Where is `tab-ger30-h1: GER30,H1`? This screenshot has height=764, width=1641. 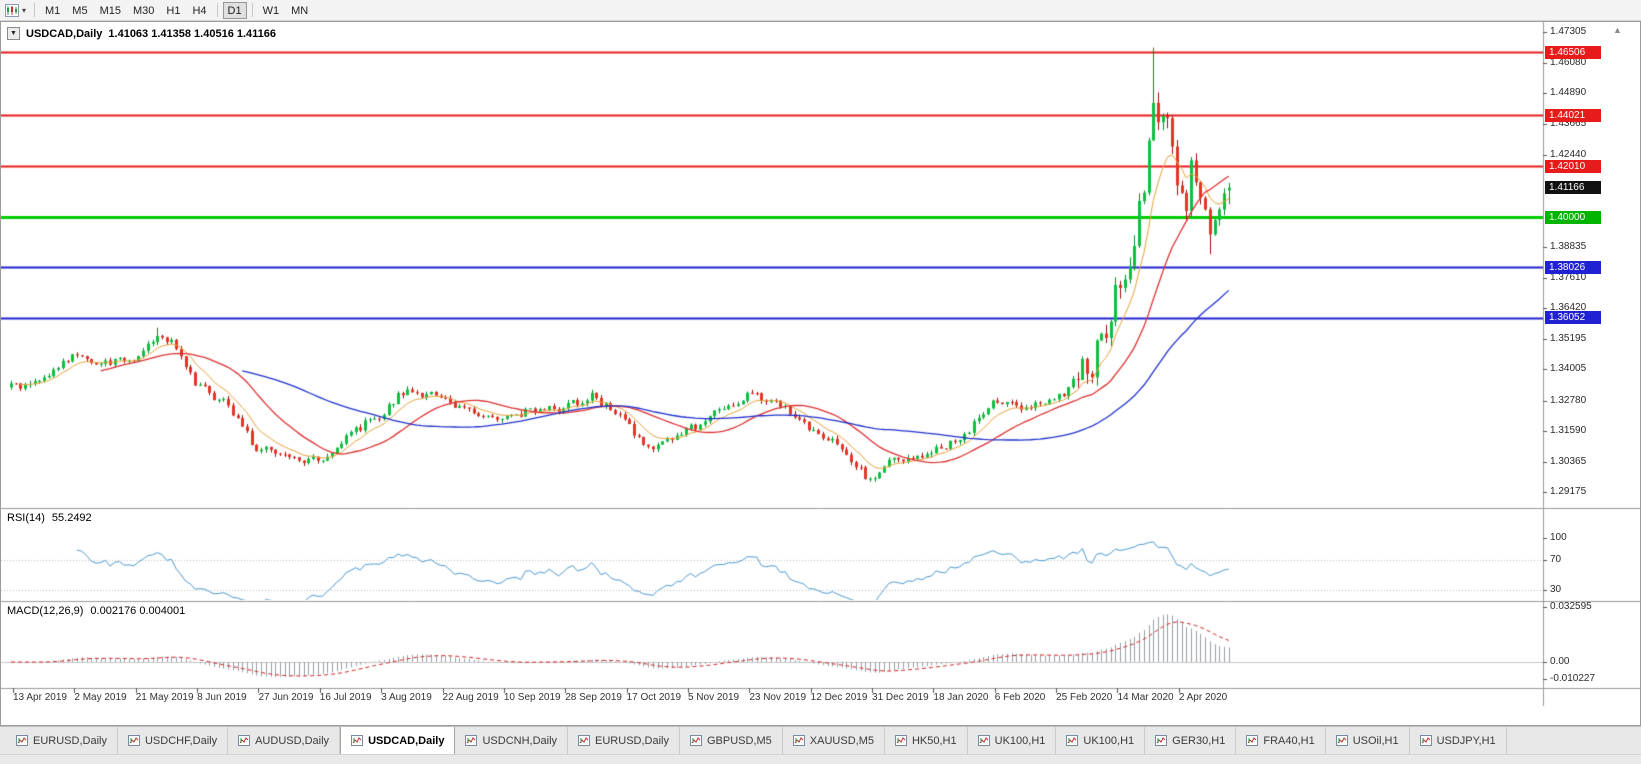
tab-ger30-h1: GER30,H1 is located at coordinates (1191, 740).